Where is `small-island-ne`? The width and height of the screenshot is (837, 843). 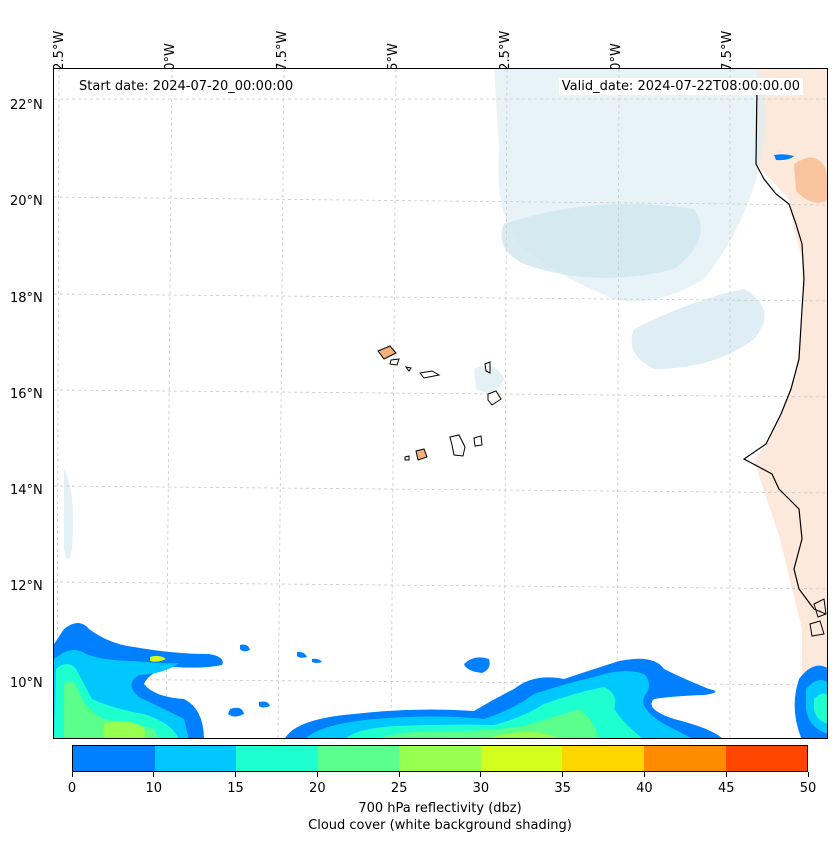 small-island-ne is located at coordinates (820, 608).